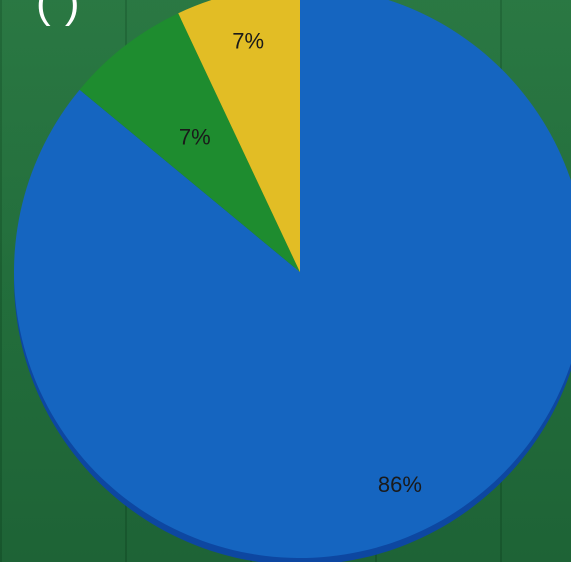 The image size is (571, 562). I want to click on pie-slice-label: 86%, so click(400, 484).